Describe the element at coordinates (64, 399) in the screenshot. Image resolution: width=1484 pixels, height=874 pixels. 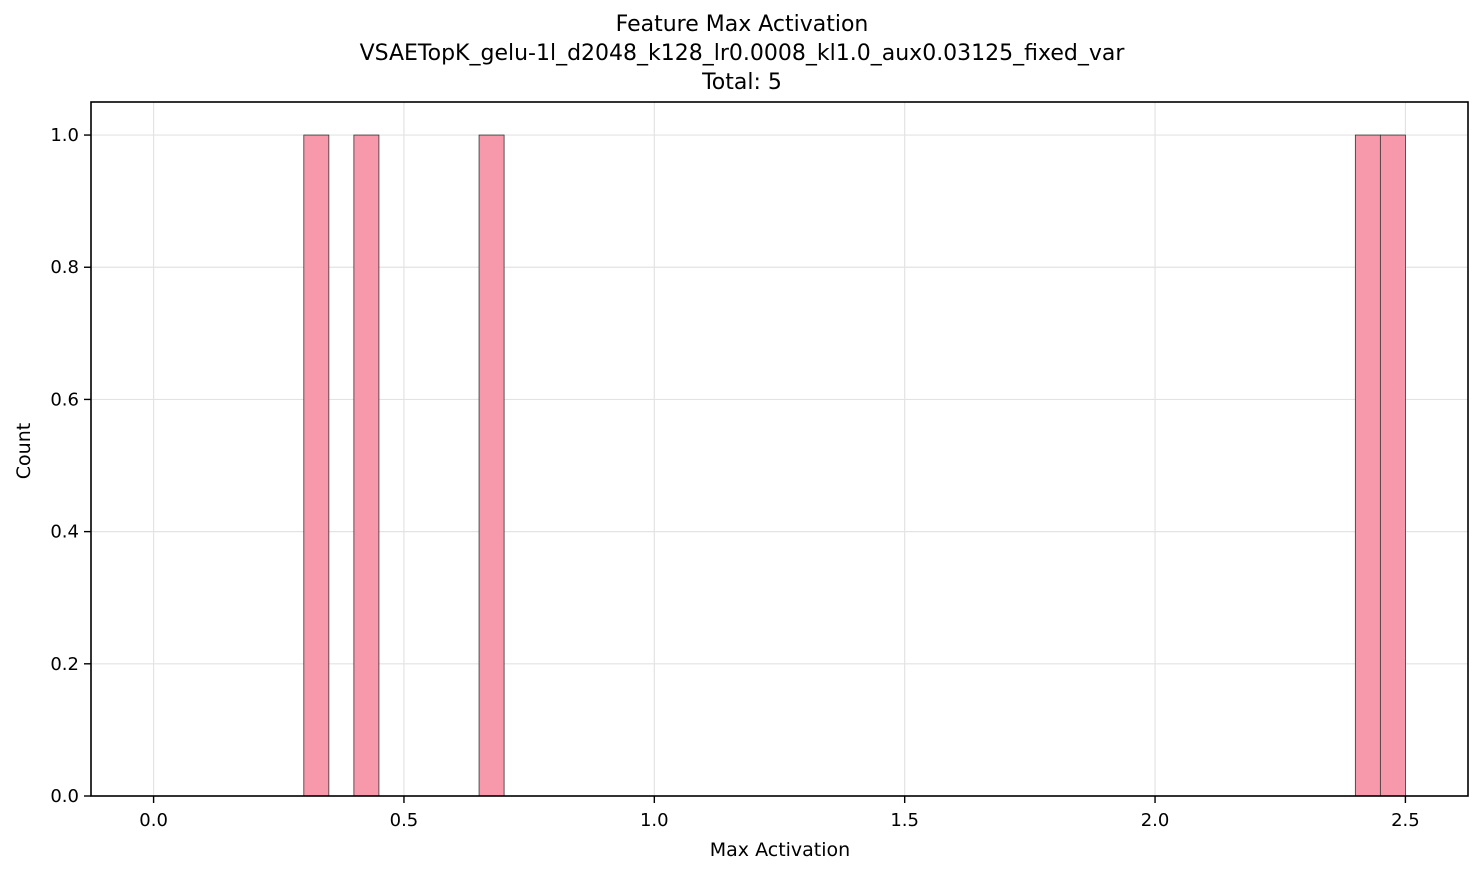
I see `y-tick-label: 0.6` at that location.